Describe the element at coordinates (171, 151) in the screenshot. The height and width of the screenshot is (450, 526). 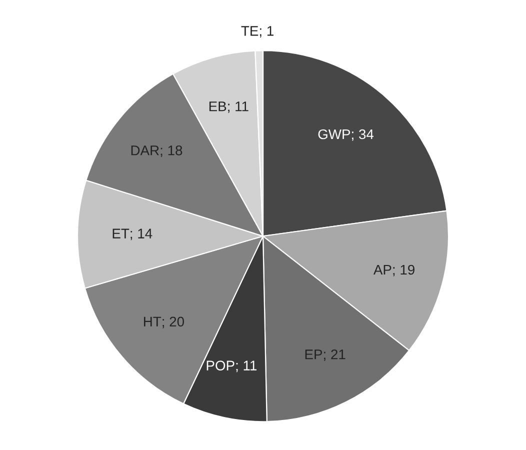
I see `data-label: ; 18` at that location.